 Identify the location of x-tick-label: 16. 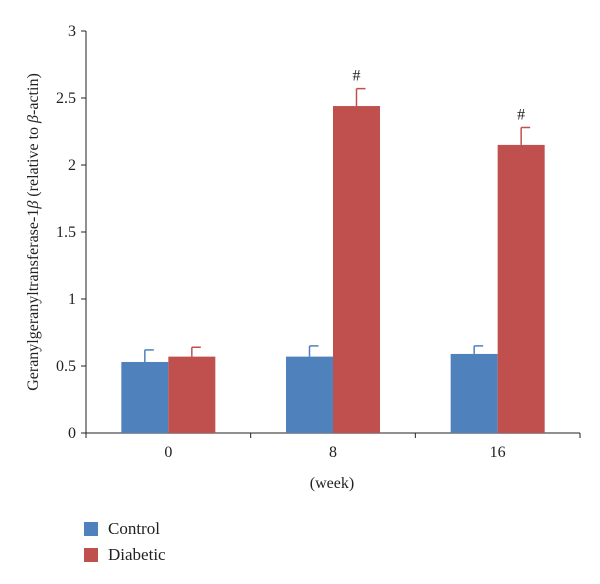
(498, 452).